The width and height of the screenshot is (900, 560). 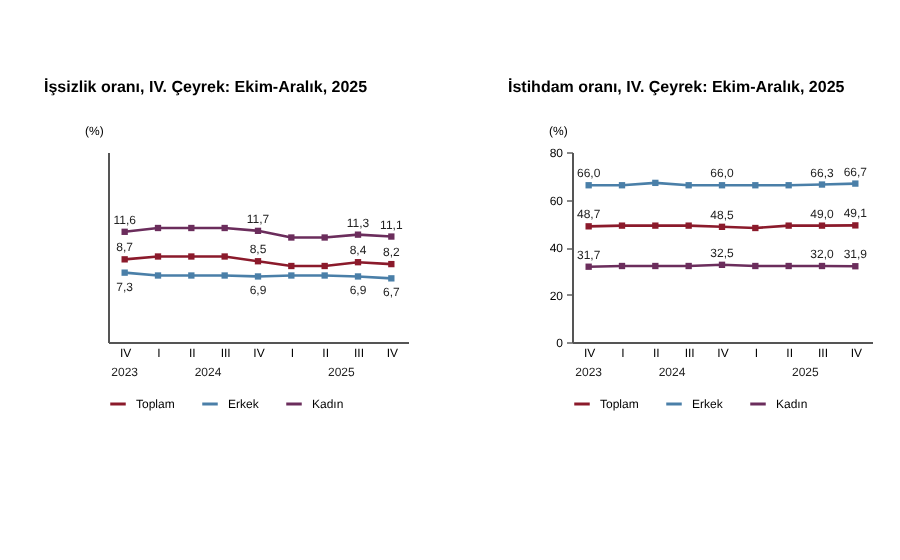 What do you see at coordinates (677, 87) in the screenshot?
I see `chart-title: İstihdam oranı, IV. Çeyrek: Ekim-Aralık, 2025` at bounding box center [677, 87].